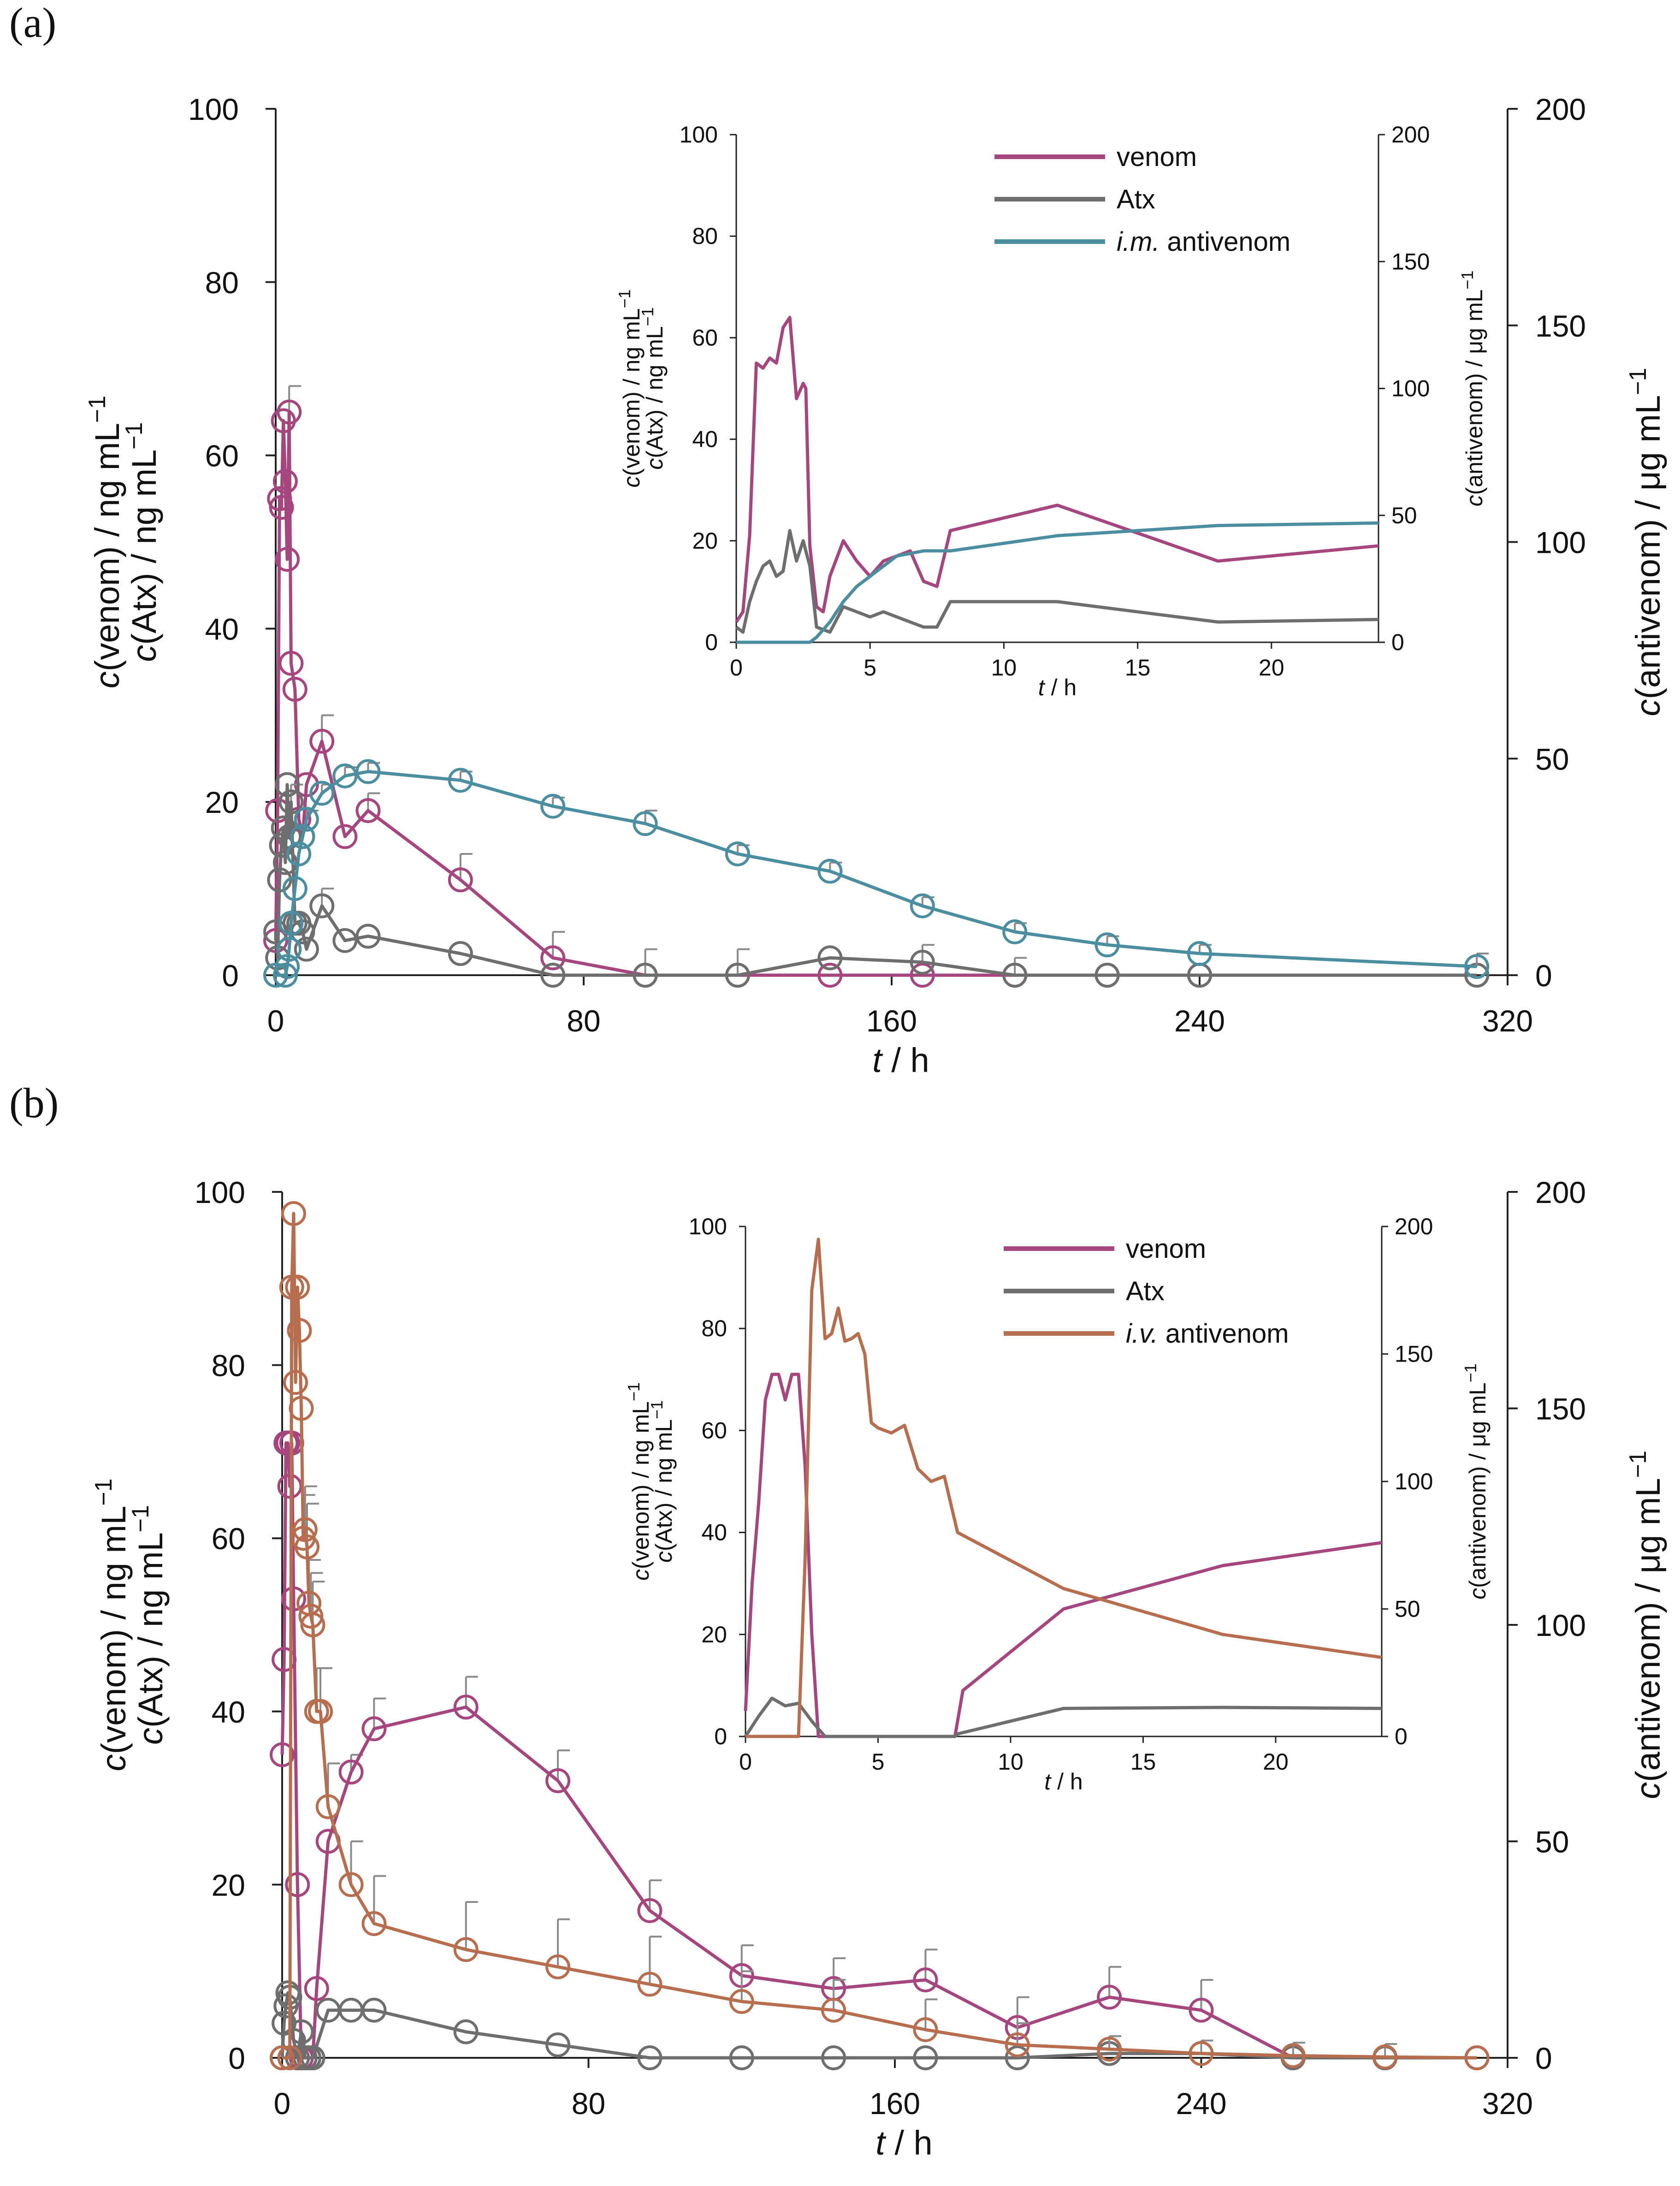  Describe the element at coordinates (228, 1366) in the screenshot. I see `y-tick-label-left: 80` at that location.